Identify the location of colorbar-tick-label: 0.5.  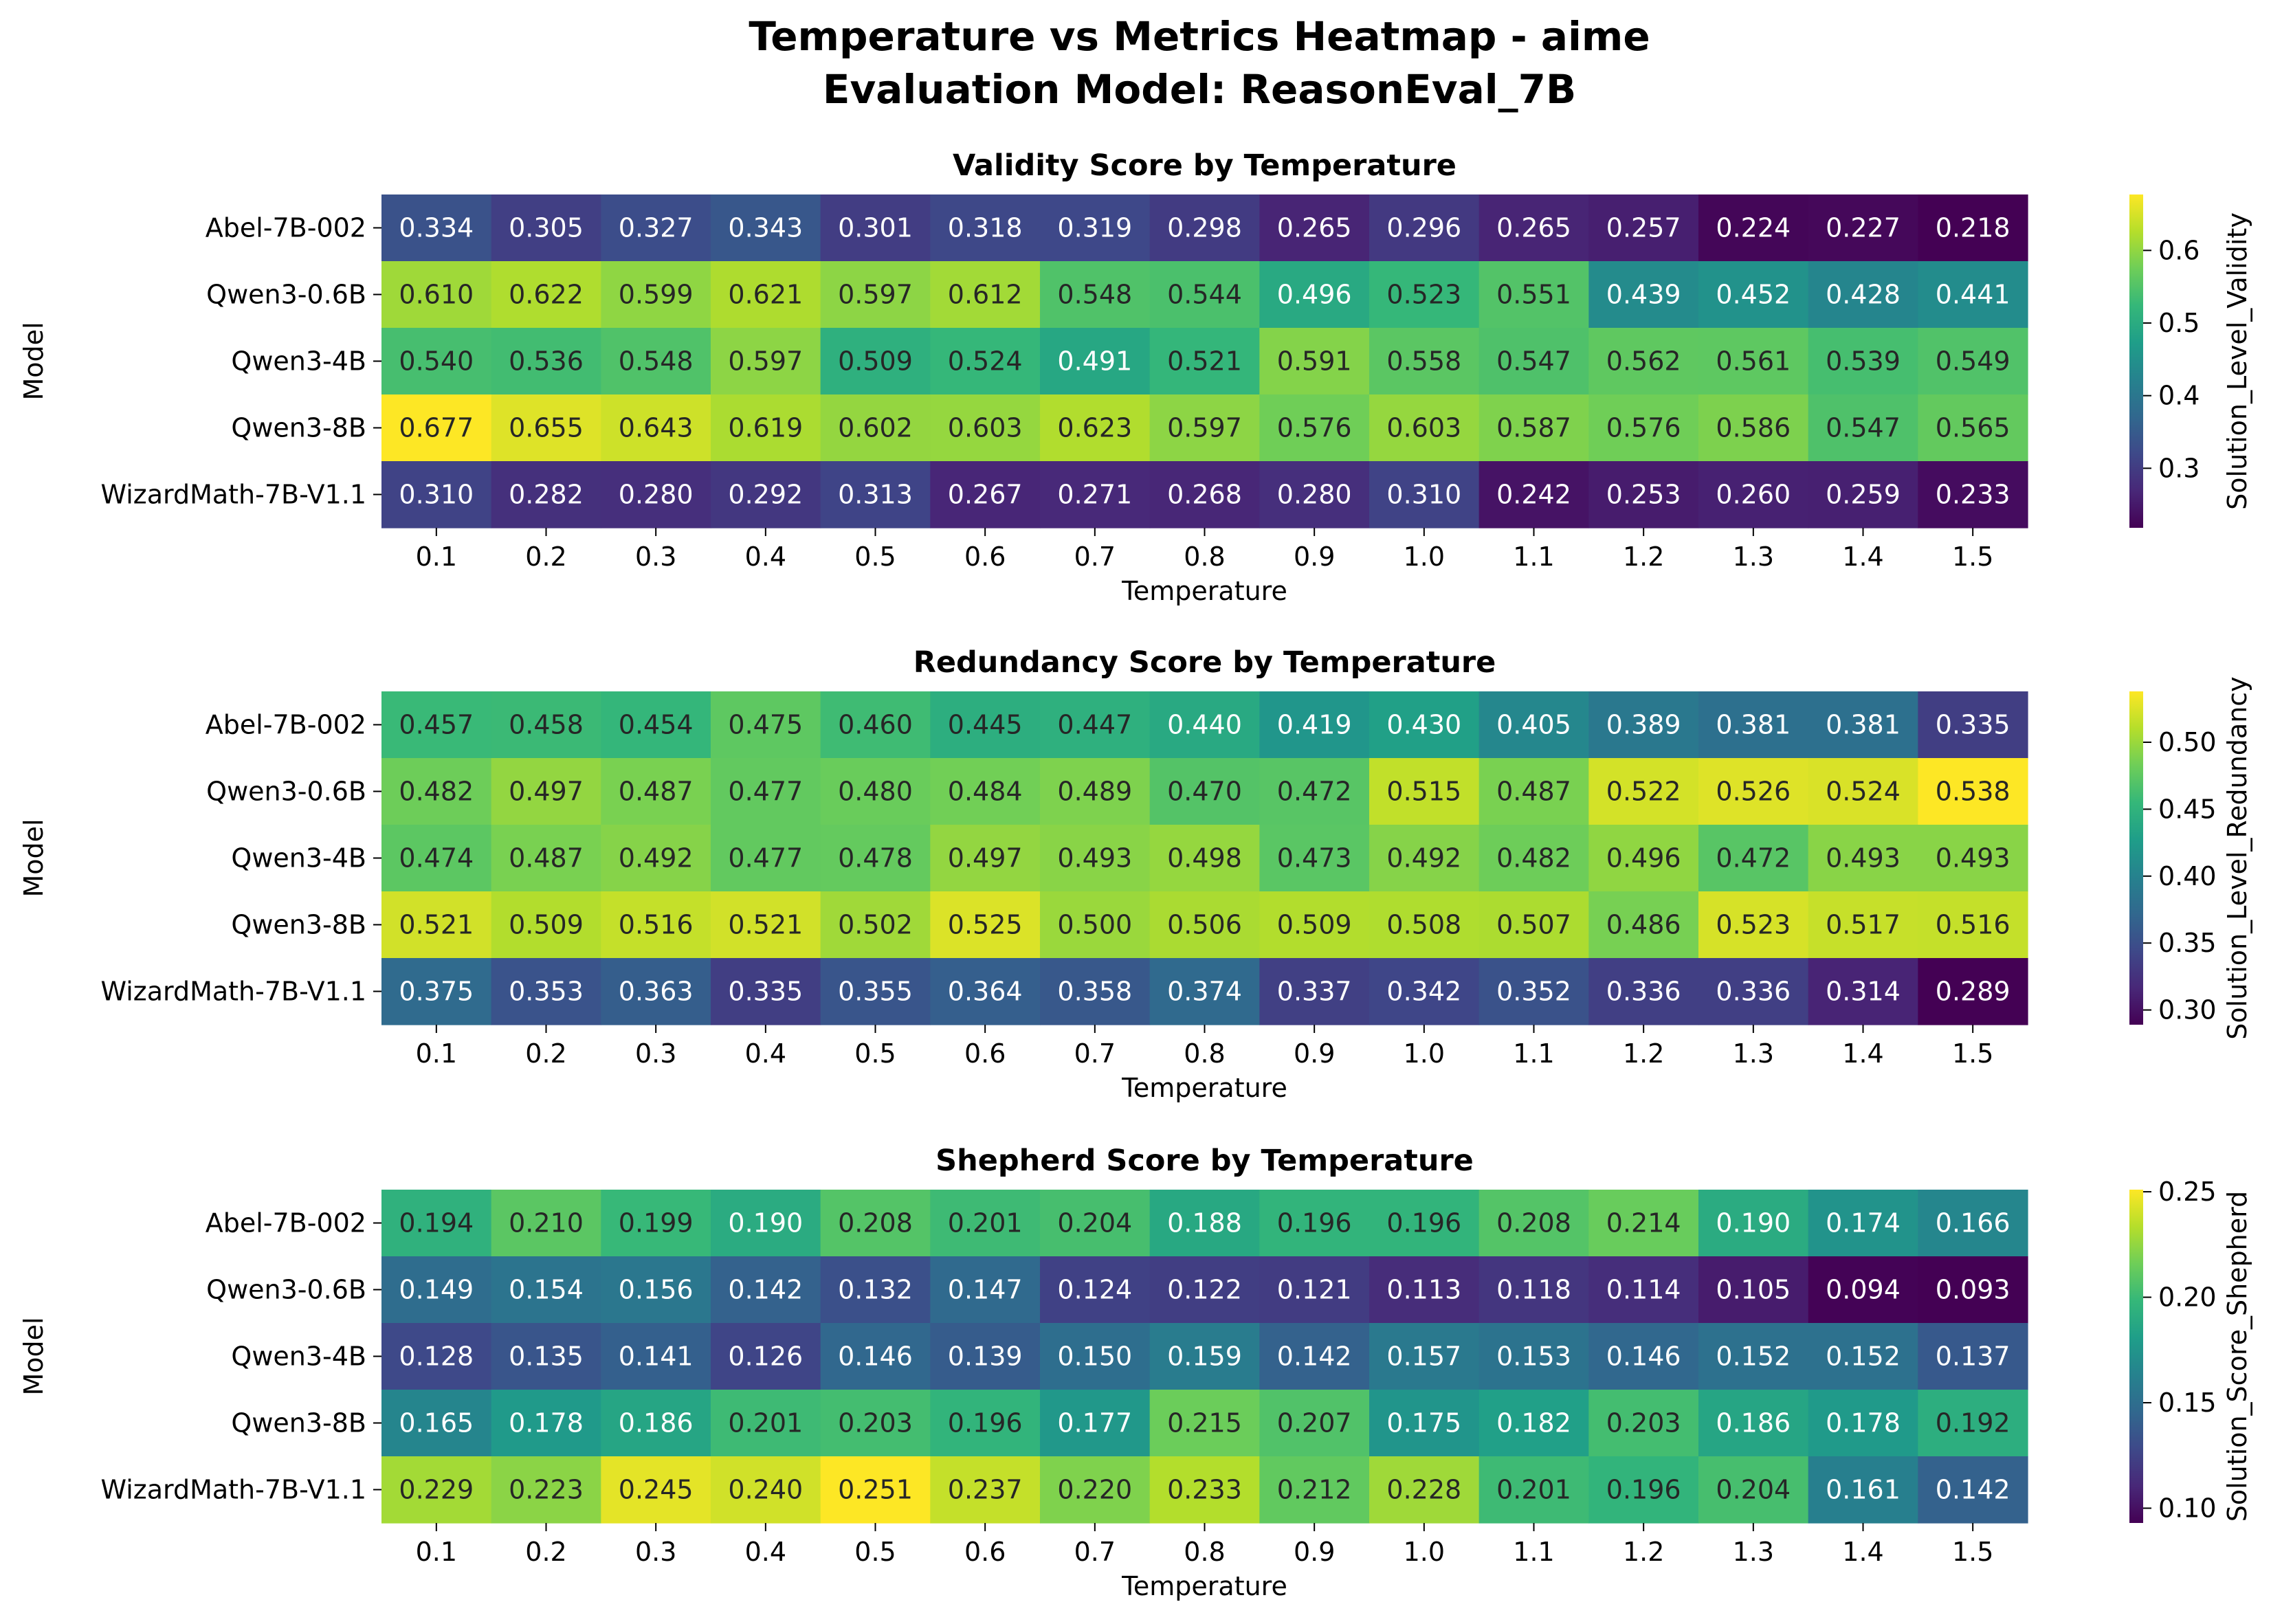
(2179, 323).